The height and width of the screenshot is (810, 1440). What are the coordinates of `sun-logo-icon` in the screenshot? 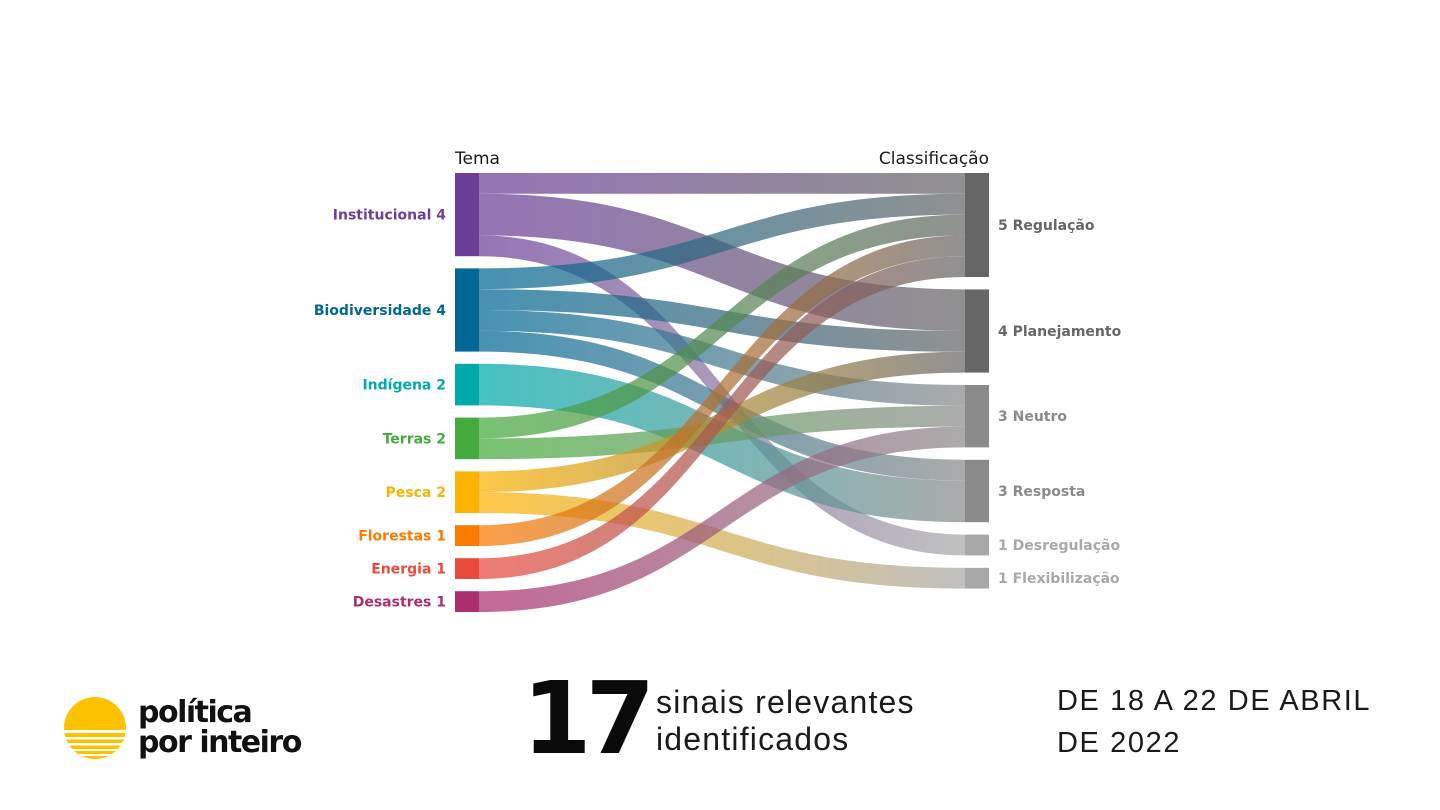 It's located at (95, 728).